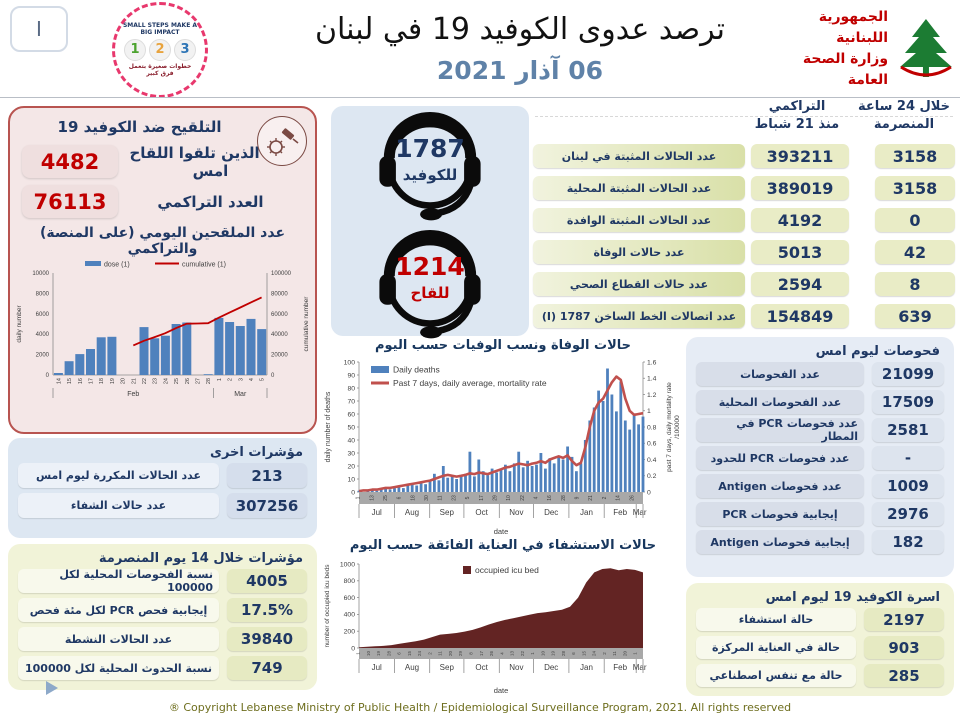  What do you see at coordinates (501, 531) in the screenshot?
I see `svg-text: date` at bounding box center [501, 531].